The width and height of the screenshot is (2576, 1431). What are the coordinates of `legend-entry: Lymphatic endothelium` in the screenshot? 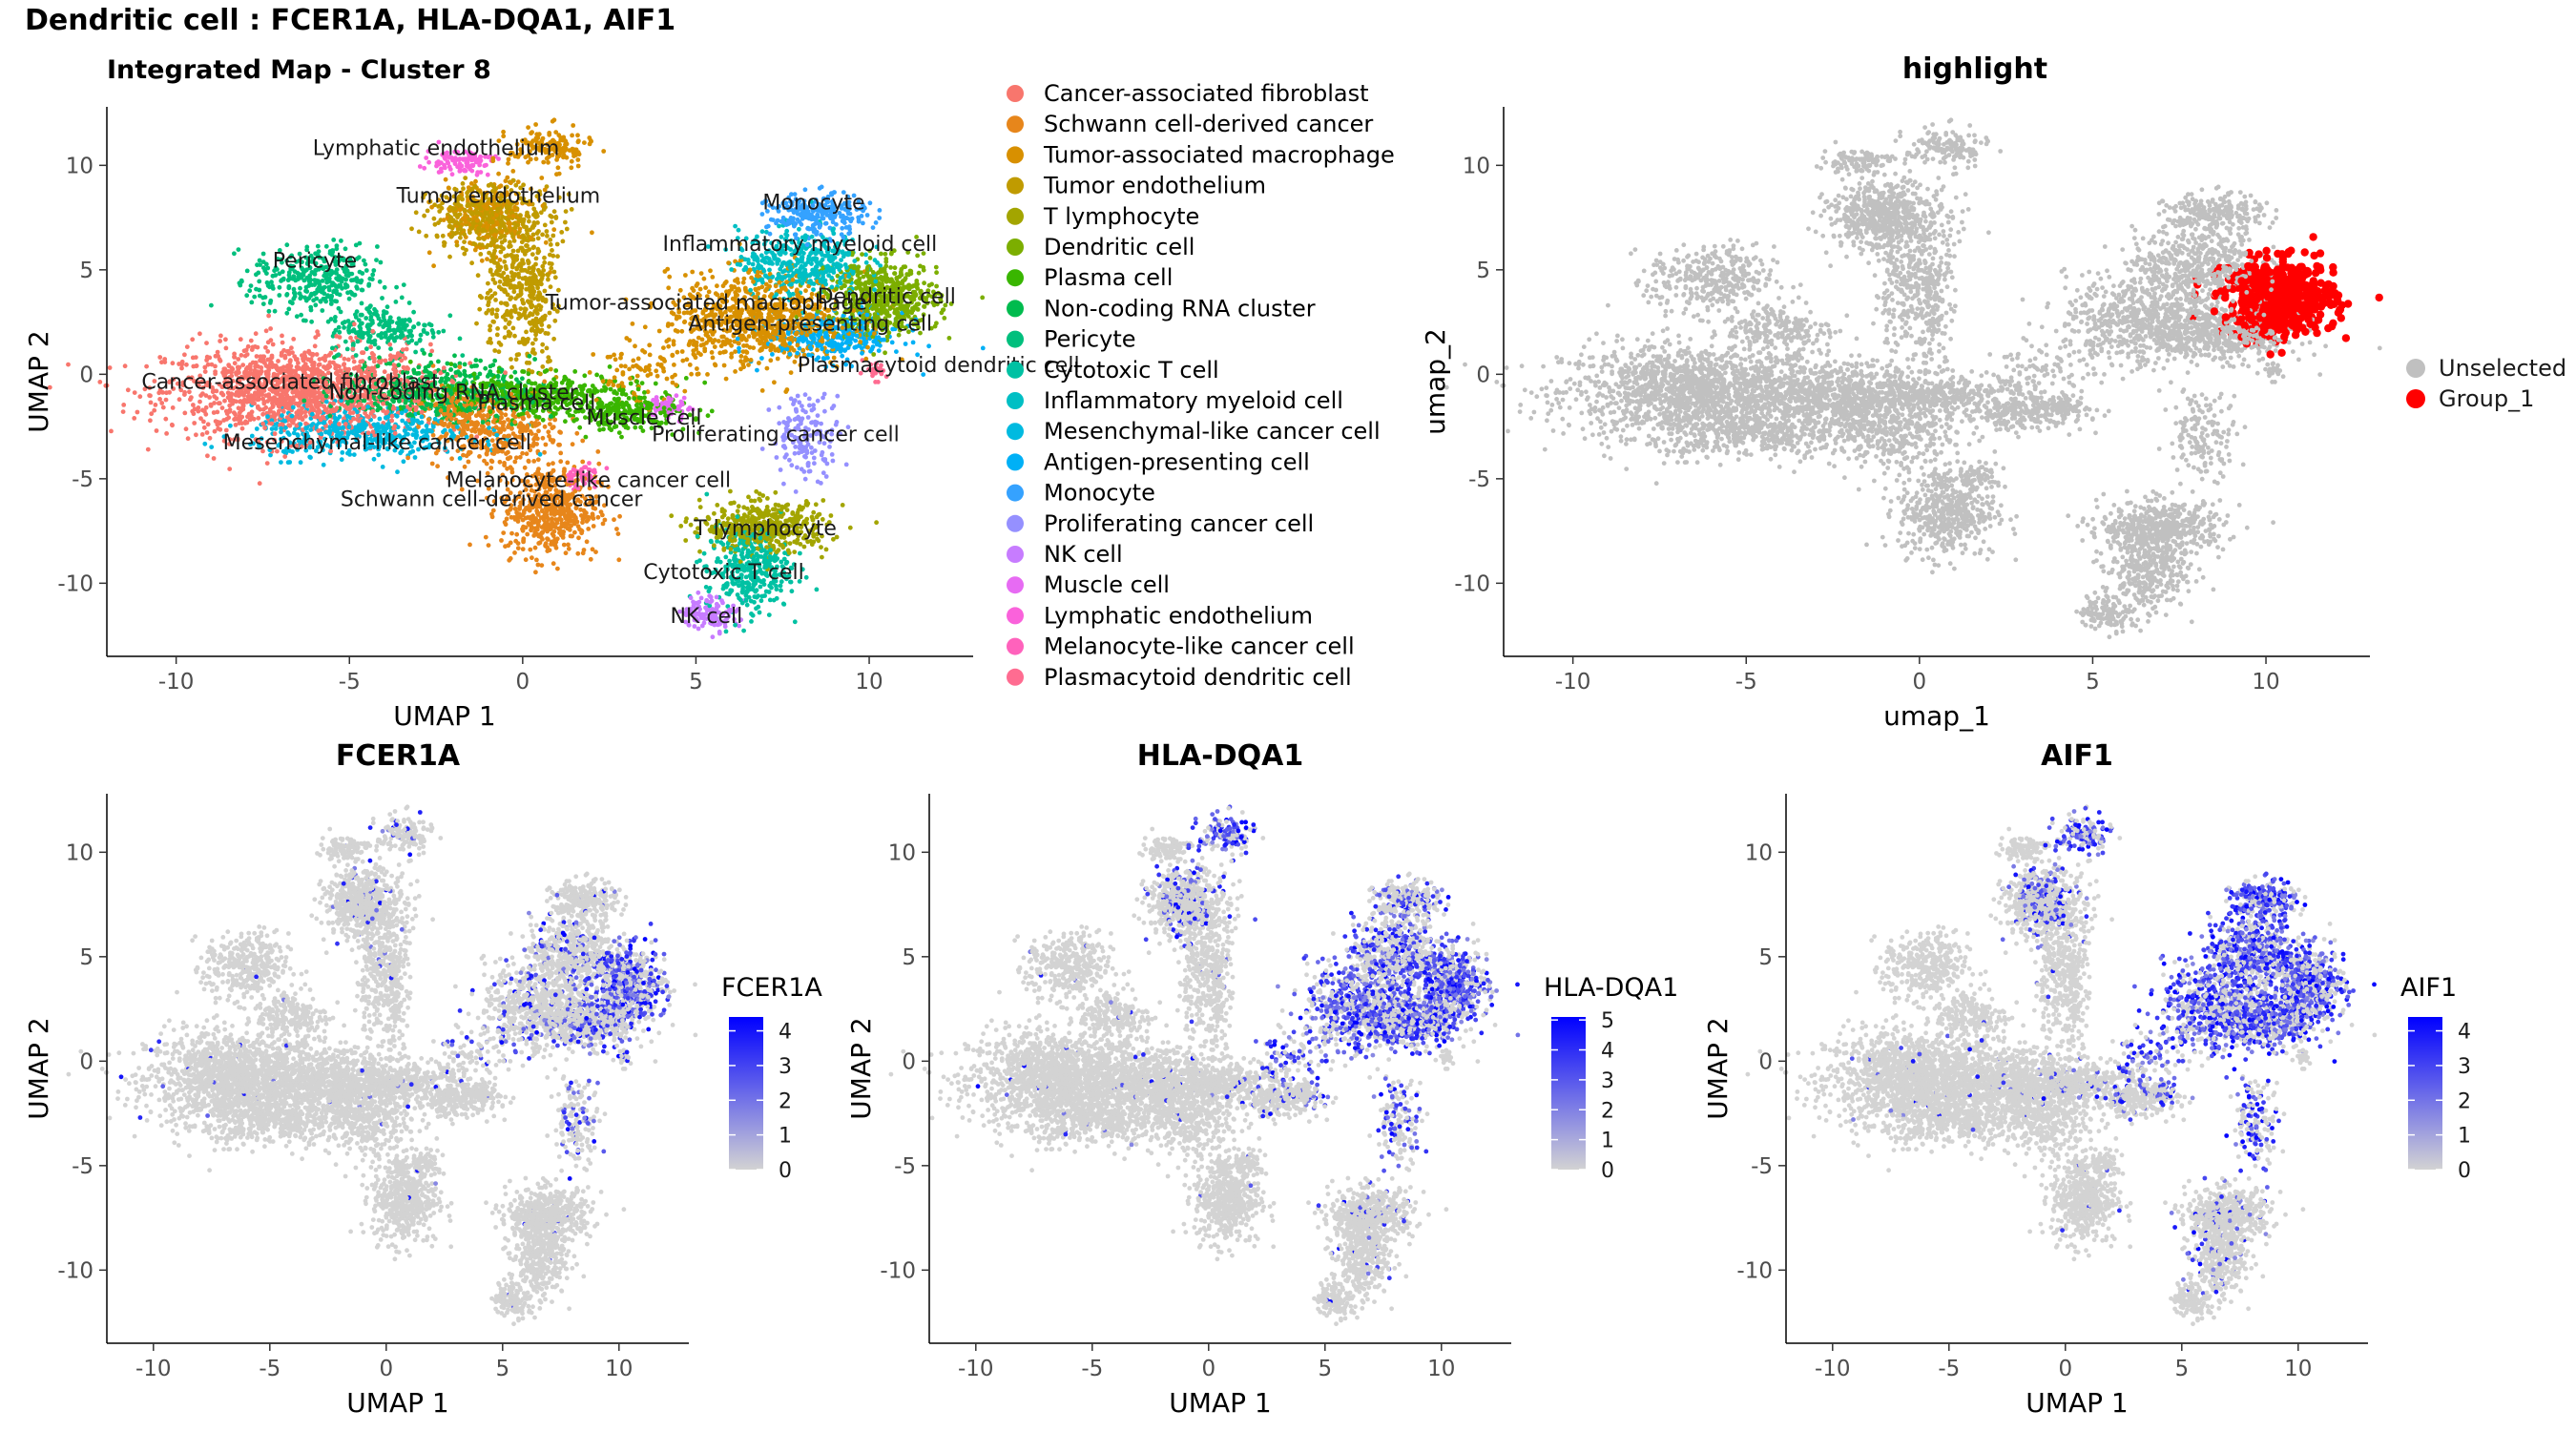 It's located at (1178, 615).